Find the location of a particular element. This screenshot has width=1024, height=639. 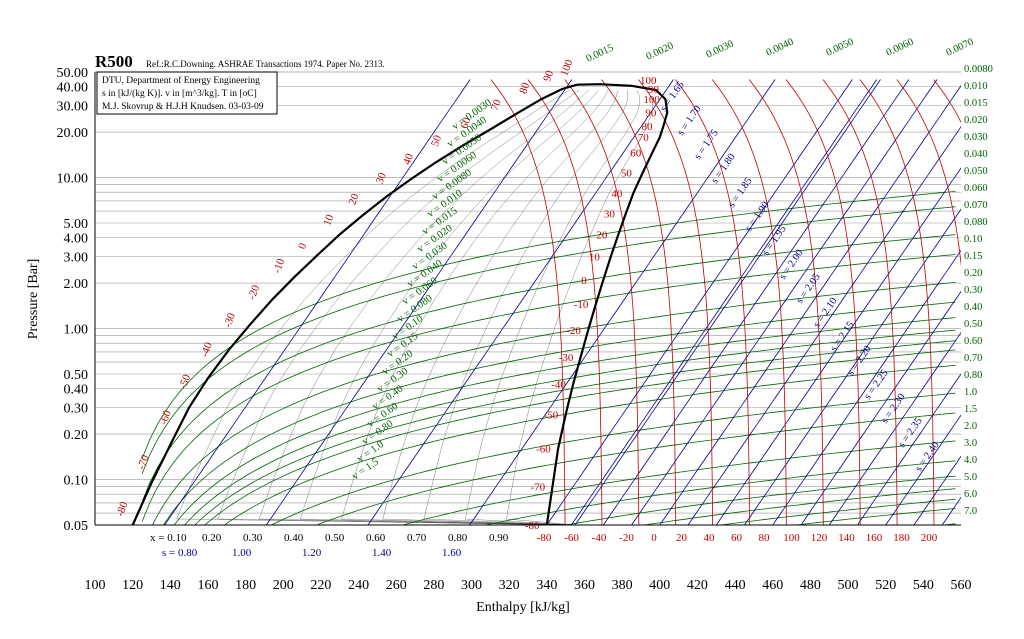

quality-label: 0.80 is located at coordinates (458, 538).